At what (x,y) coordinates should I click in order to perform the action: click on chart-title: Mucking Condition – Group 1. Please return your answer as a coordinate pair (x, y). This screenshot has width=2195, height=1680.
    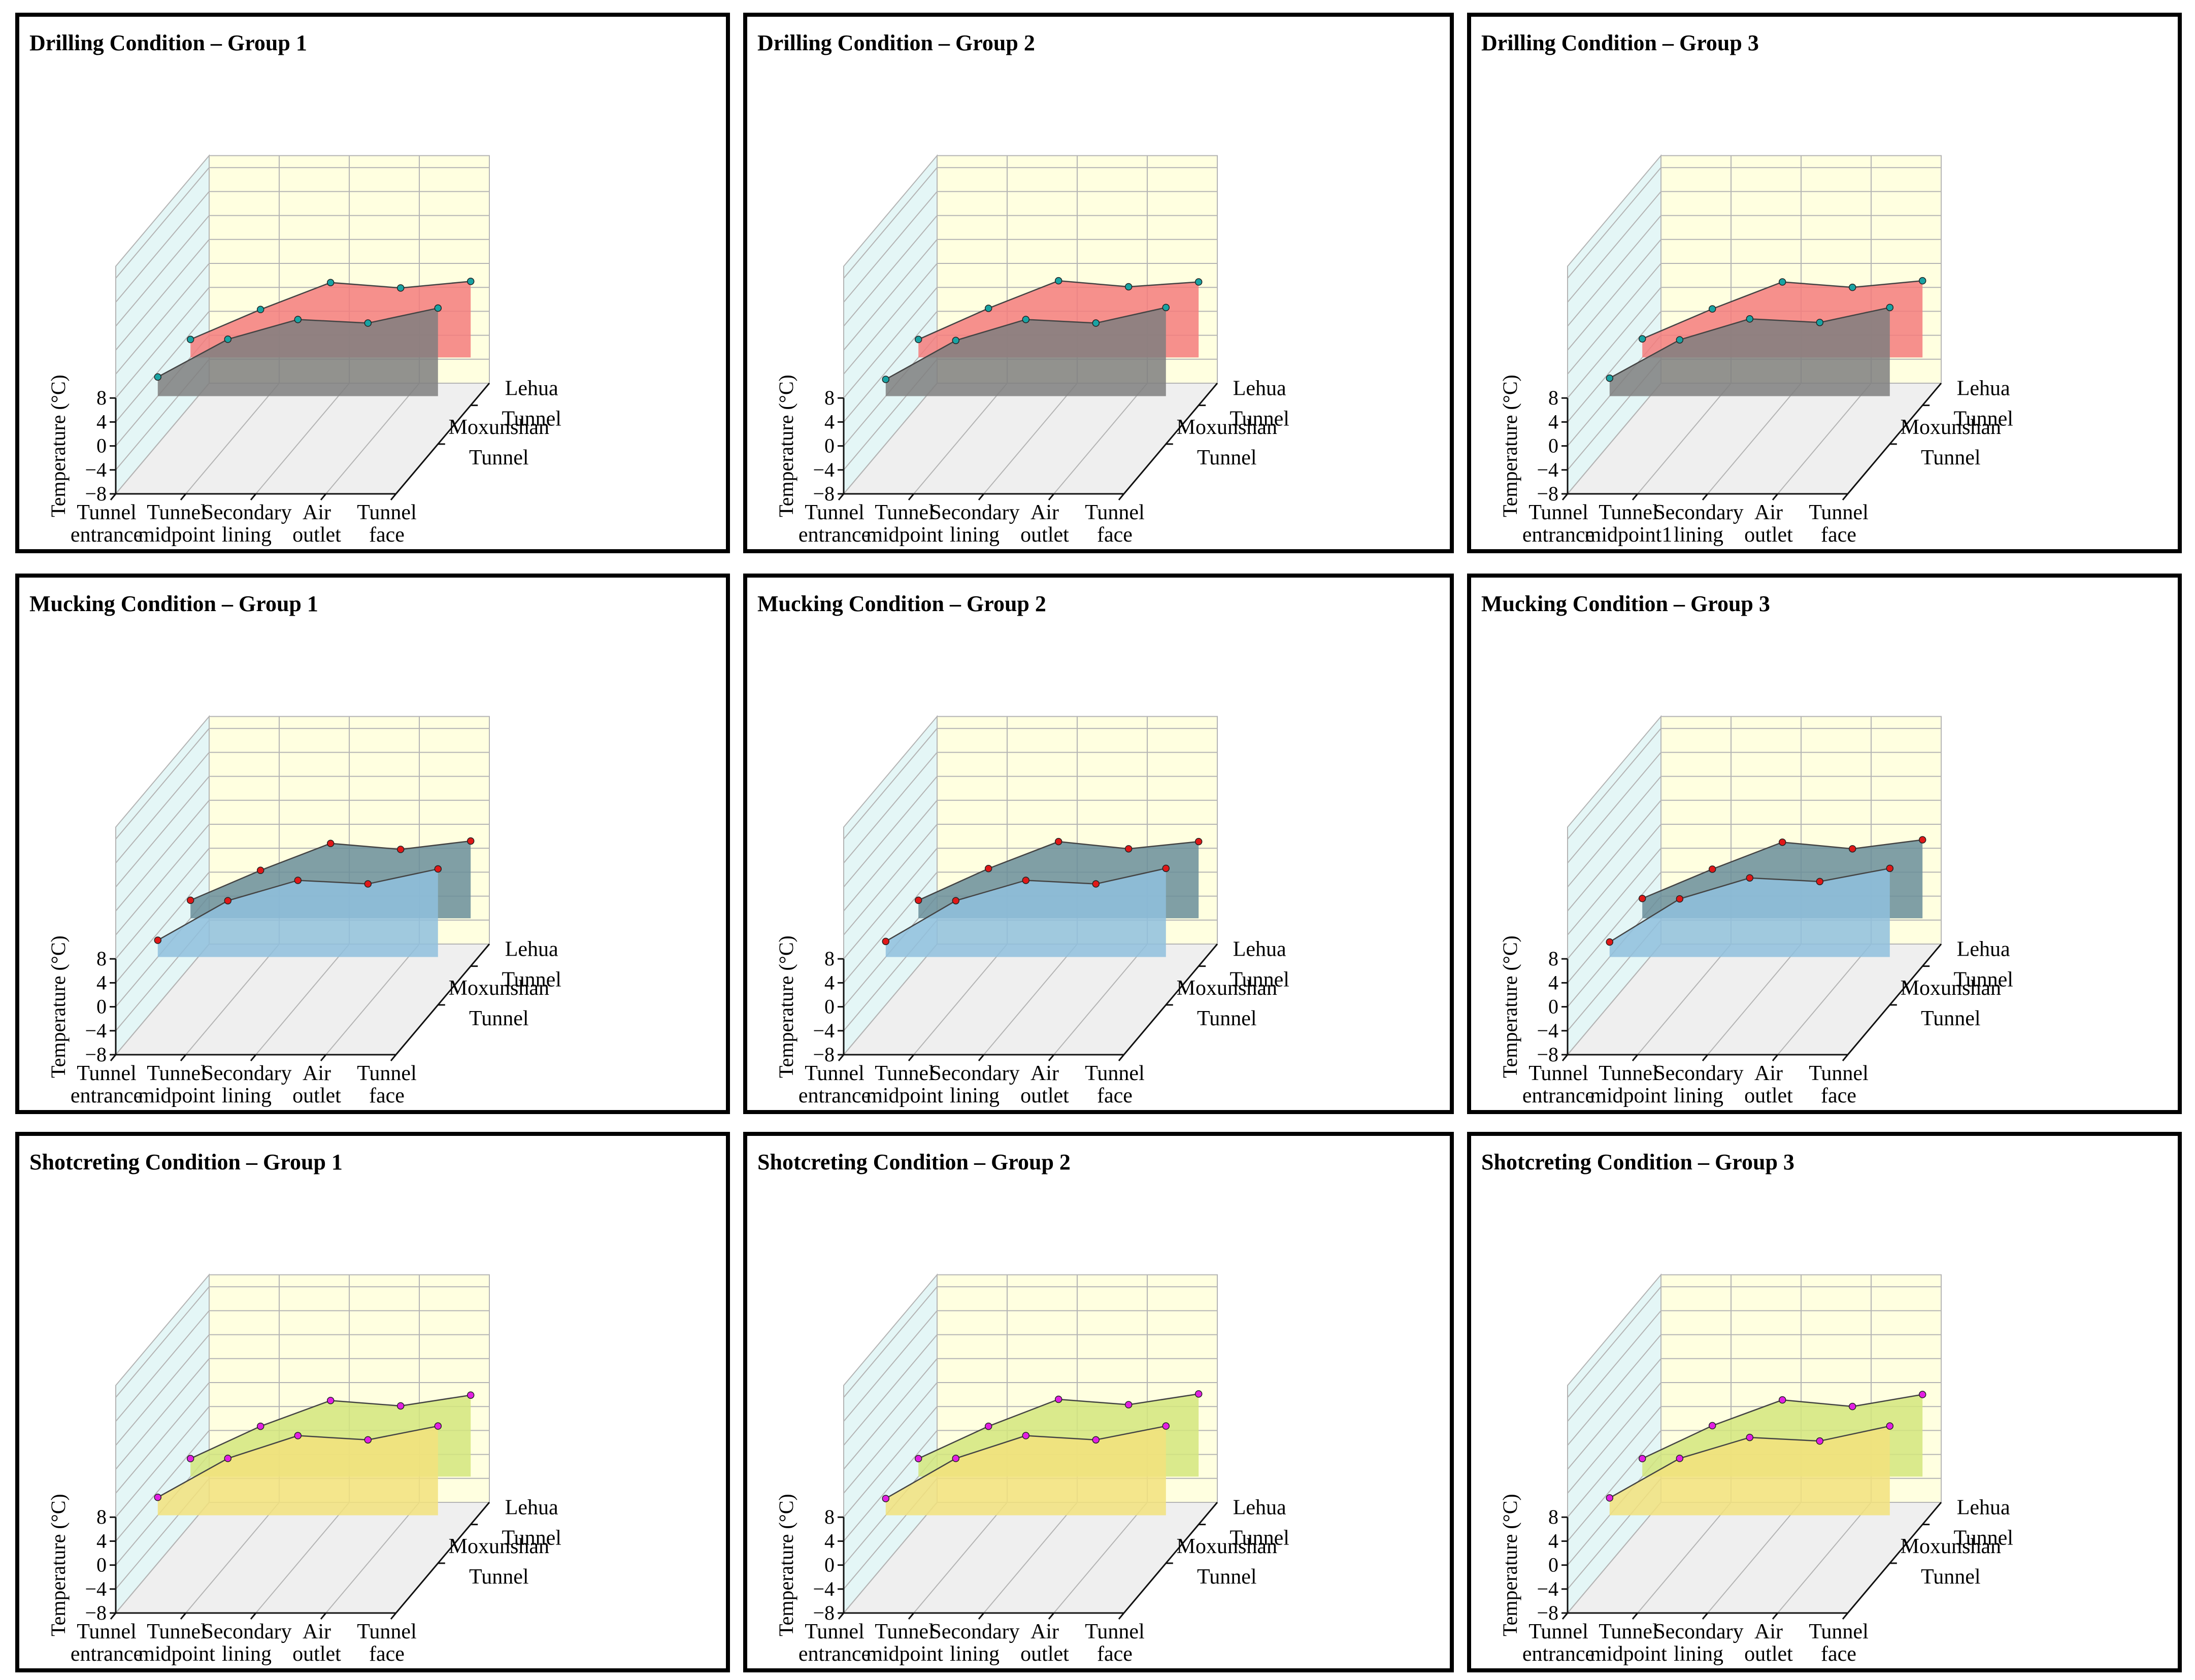
    Looking at the image, I should click on (174, 603).